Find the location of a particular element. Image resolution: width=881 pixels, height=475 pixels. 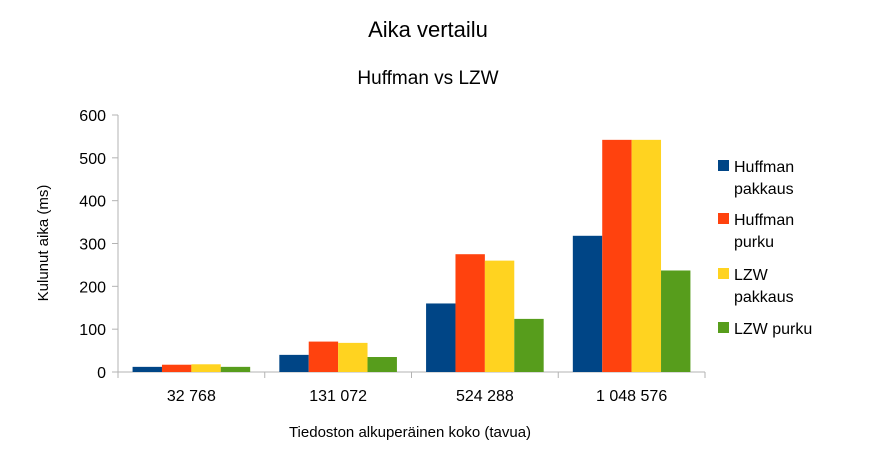

chart-title: Aika vertailu is located at coordinates (428, 29).